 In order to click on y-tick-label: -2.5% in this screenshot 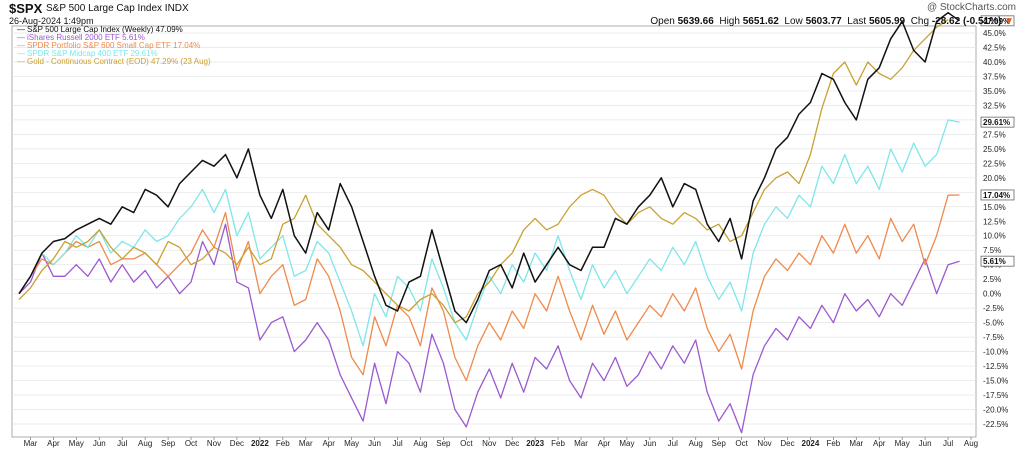, I will do `click(993, 308)`.